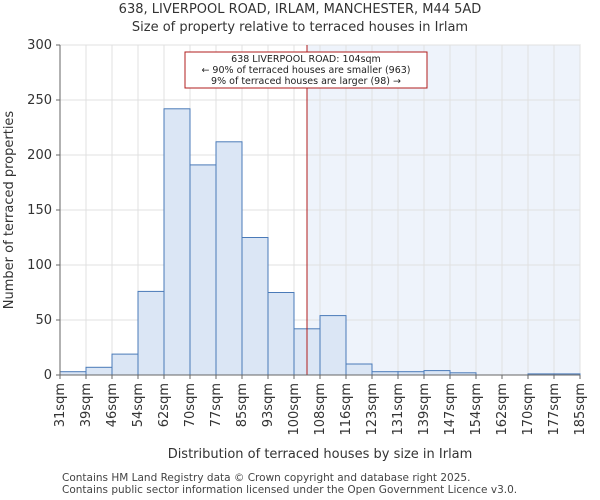  I want to click on x-tick-label: 108sqm, so click(320, 409).